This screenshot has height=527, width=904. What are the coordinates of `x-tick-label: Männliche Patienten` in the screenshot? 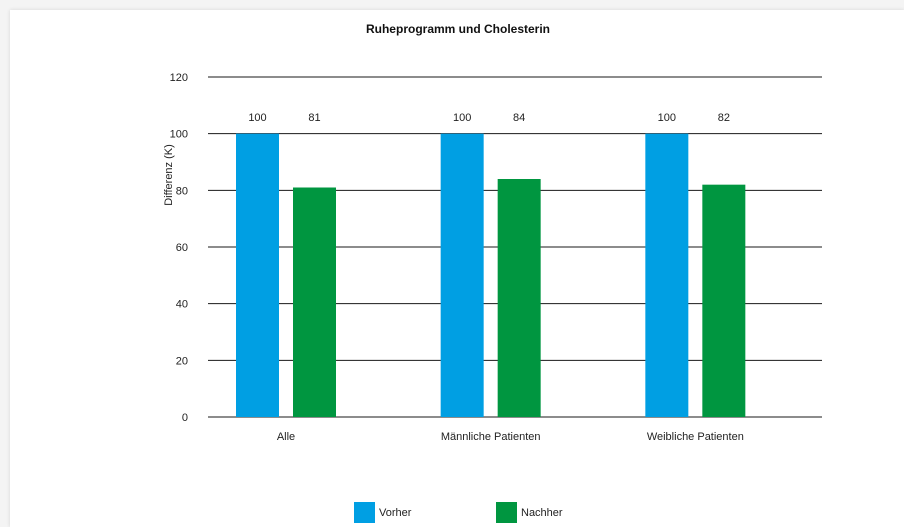 It's located at (491, 437).